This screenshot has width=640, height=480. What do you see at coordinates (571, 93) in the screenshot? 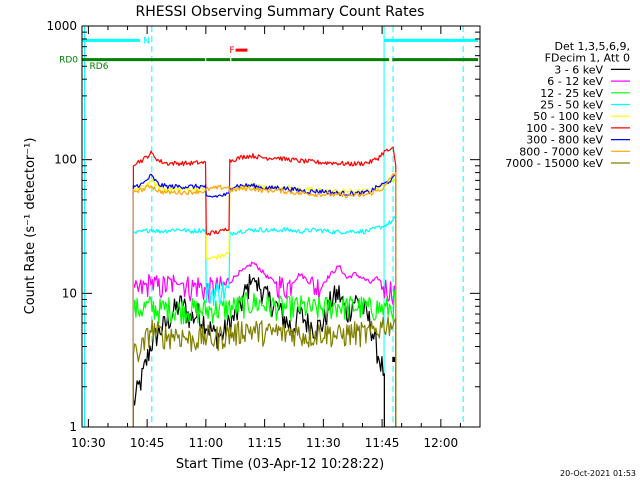
I see `legend-label-3: 12 - 25 keV` at bounding box center [571, 93].